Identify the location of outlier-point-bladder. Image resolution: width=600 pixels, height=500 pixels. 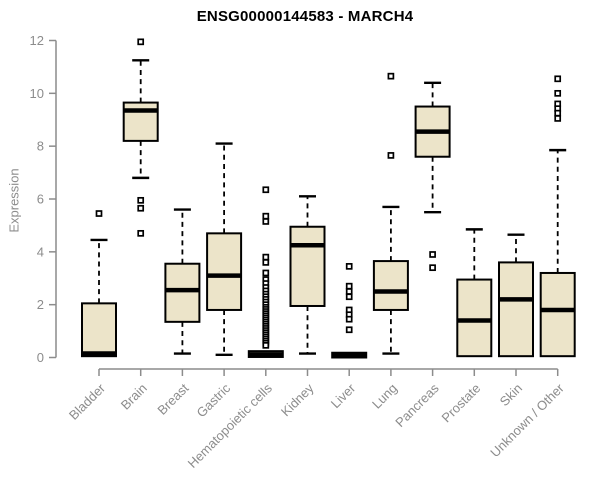
(99, 213).